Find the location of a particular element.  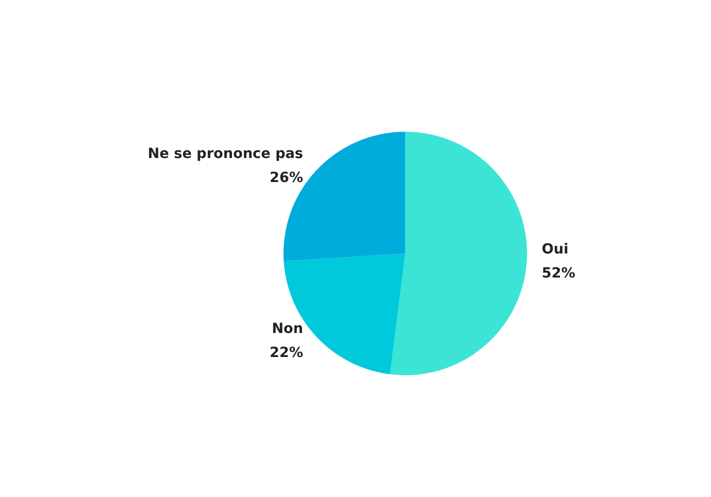

data-label: 22% is located at coordinates (287, 352).